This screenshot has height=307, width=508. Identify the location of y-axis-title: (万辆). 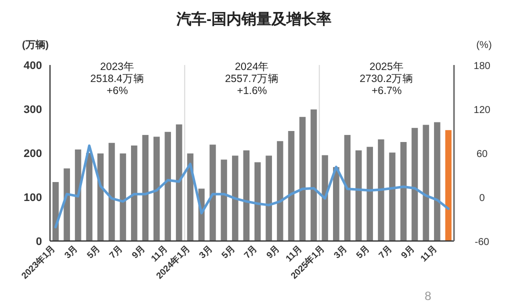
(35, 45).